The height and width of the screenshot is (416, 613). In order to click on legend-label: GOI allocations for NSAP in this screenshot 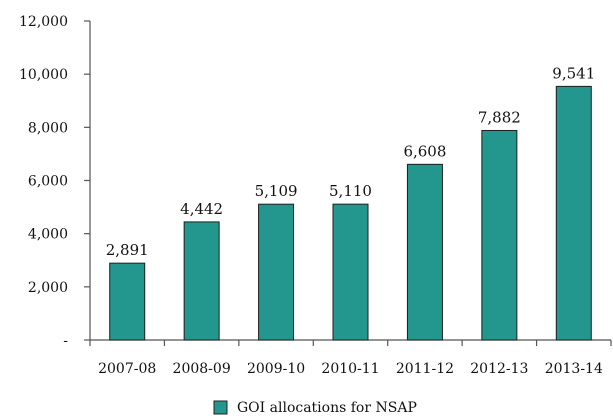, I will do `click(327, 408)`.